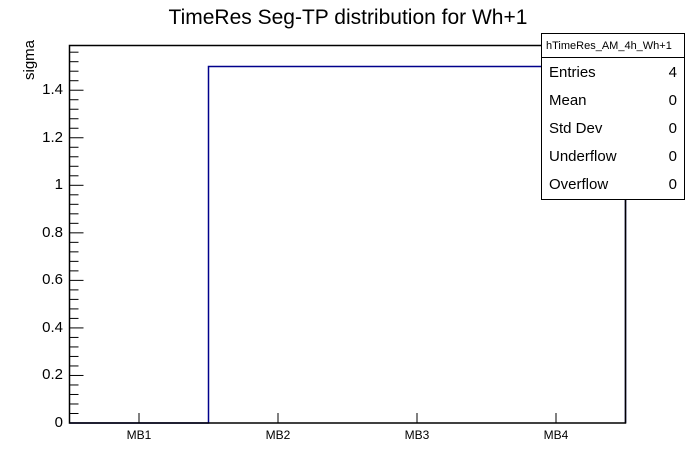 The image size is (696, 472). What do you see at coordinates (613, 185) in the screenshot?
I see `stats-row: Overflow 0` at bounding box center [613, 185].